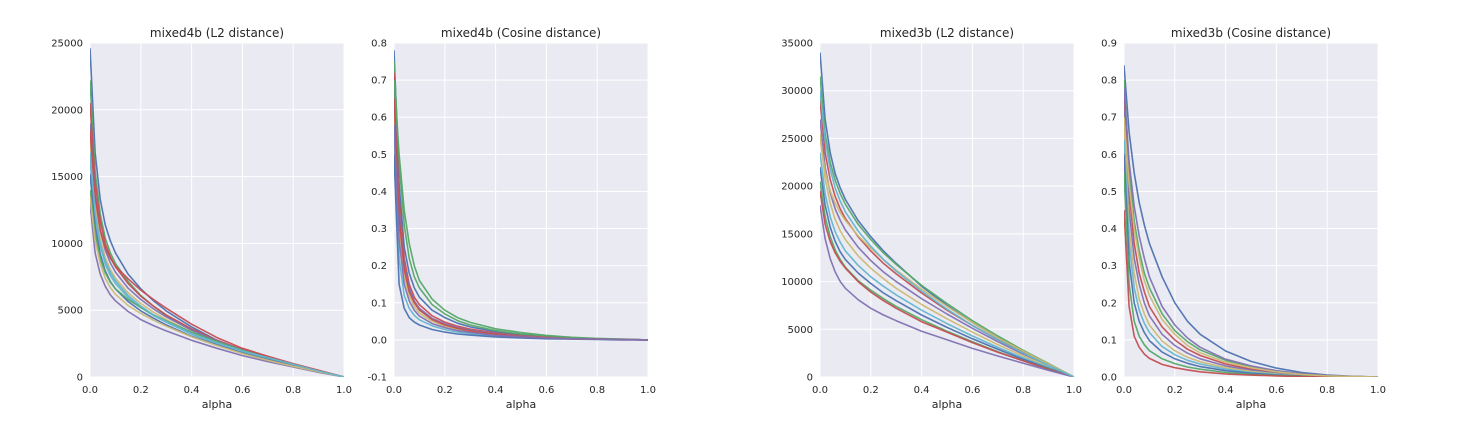  What do you see at coordinates (377, 378) in the screenshot?
I see `y-tick-label: -0.1` at bounding box center [377, 378].